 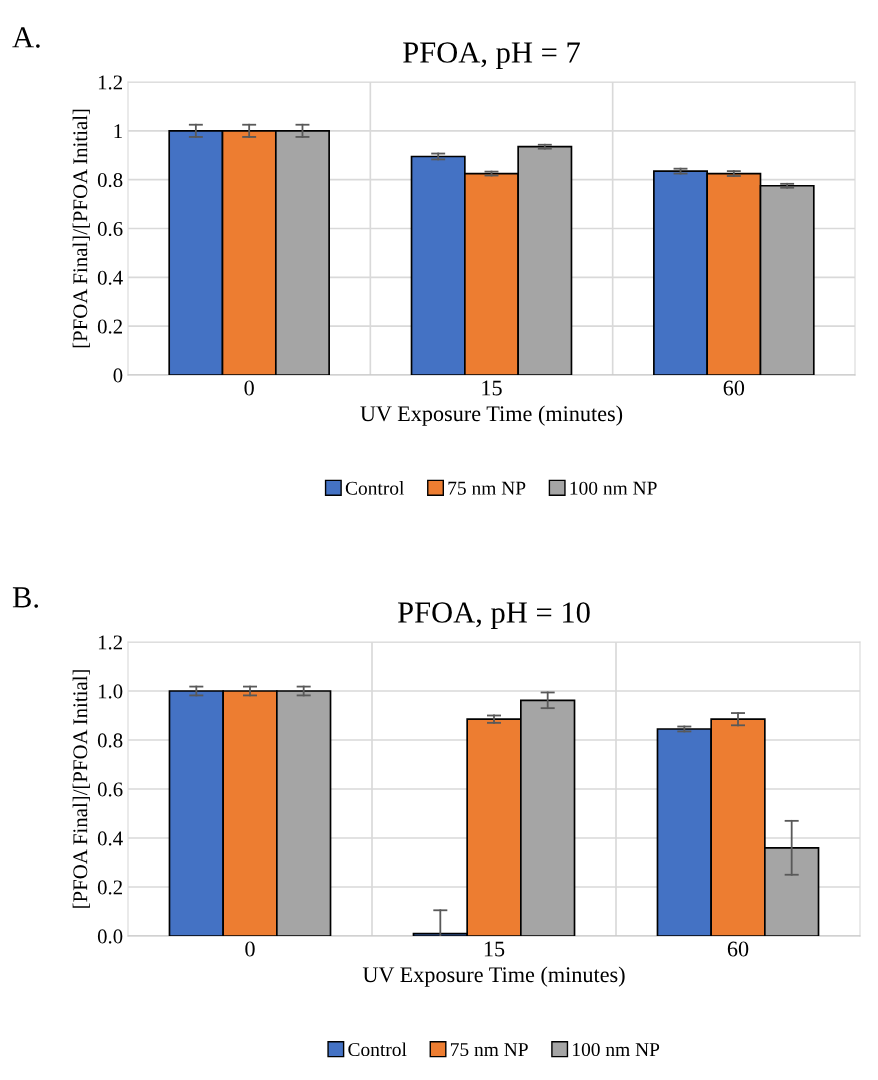 I want to click on y-tick-label: 0, so click(x=118, y=375).